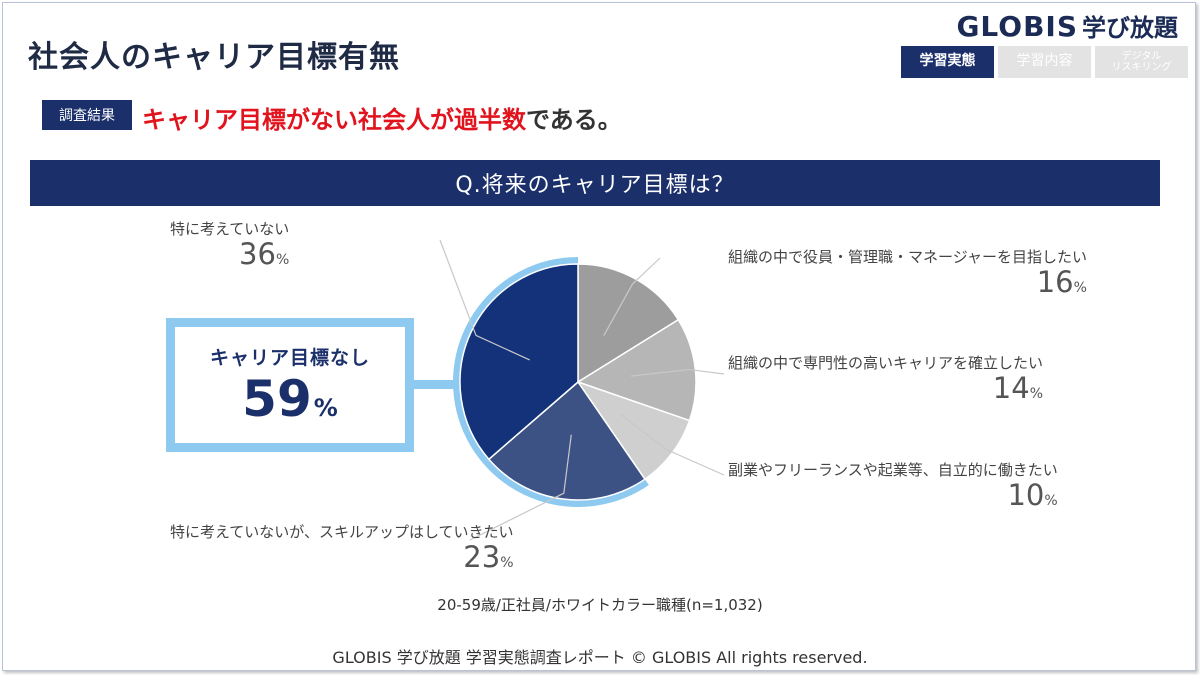  What do you see at coordinates (342, 532) in the screenshot?
I see `slice-label-text: 特に考えていないが、スキルアップはしていきたい` at bounding box center [342, 532].